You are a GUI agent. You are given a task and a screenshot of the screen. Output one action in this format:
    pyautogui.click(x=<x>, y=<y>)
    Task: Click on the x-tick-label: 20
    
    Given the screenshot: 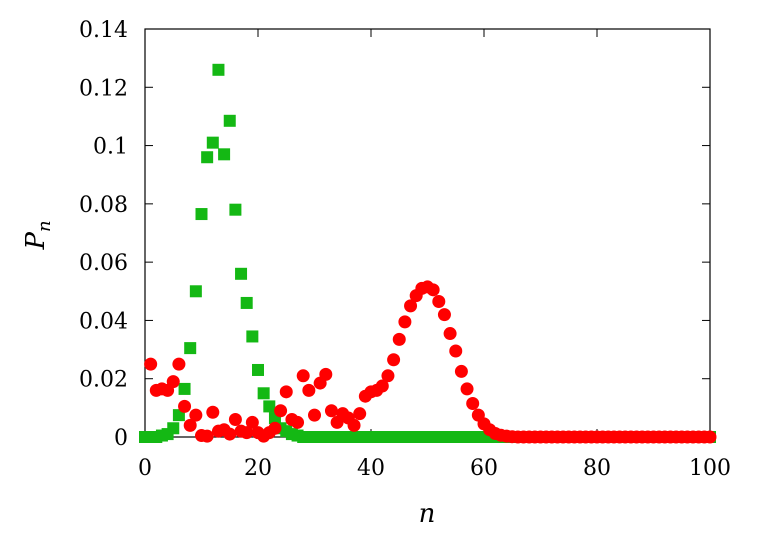 What is the action you would take?
    pyautogui.click(x=258, y=468)
    